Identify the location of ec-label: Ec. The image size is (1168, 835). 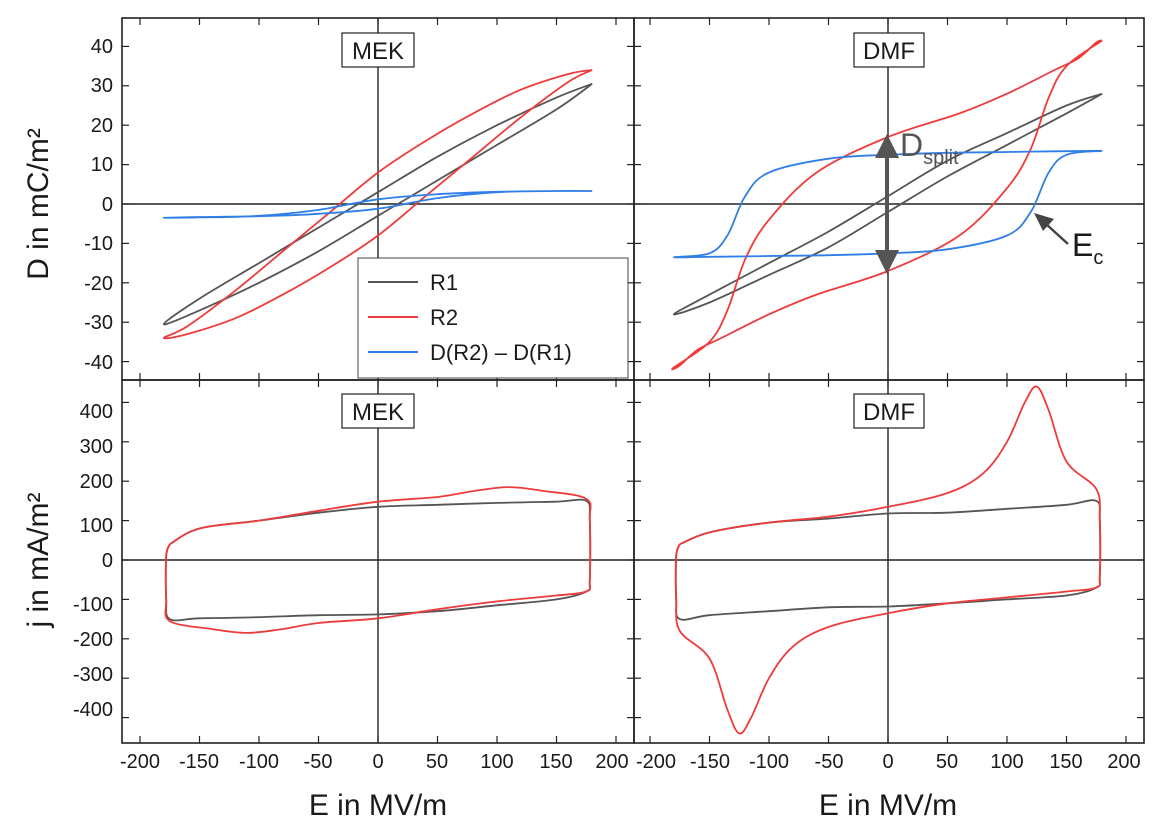
(1087, 248).